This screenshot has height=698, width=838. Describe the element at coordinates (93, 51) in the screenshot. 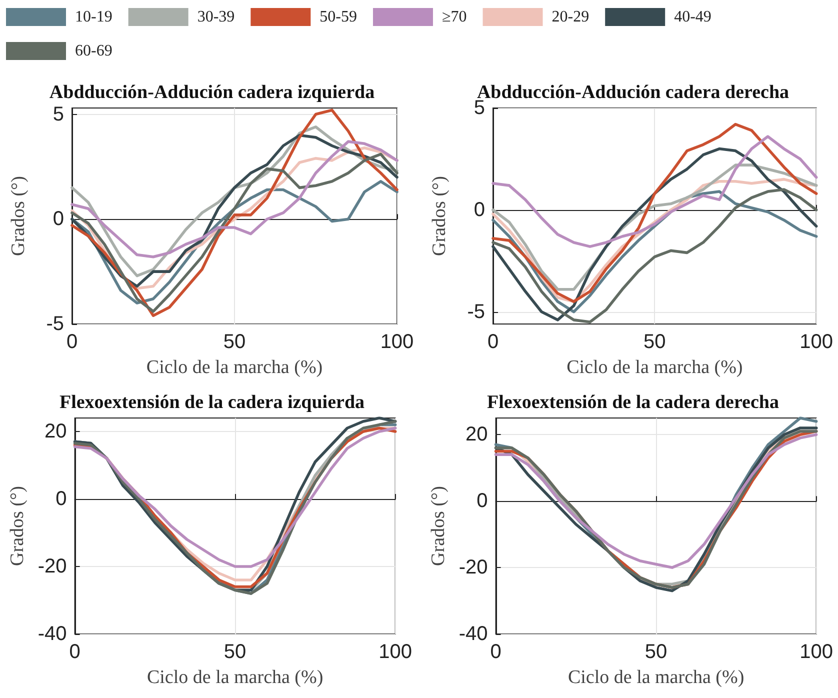

I see `legend-label: 60-69` at that location.